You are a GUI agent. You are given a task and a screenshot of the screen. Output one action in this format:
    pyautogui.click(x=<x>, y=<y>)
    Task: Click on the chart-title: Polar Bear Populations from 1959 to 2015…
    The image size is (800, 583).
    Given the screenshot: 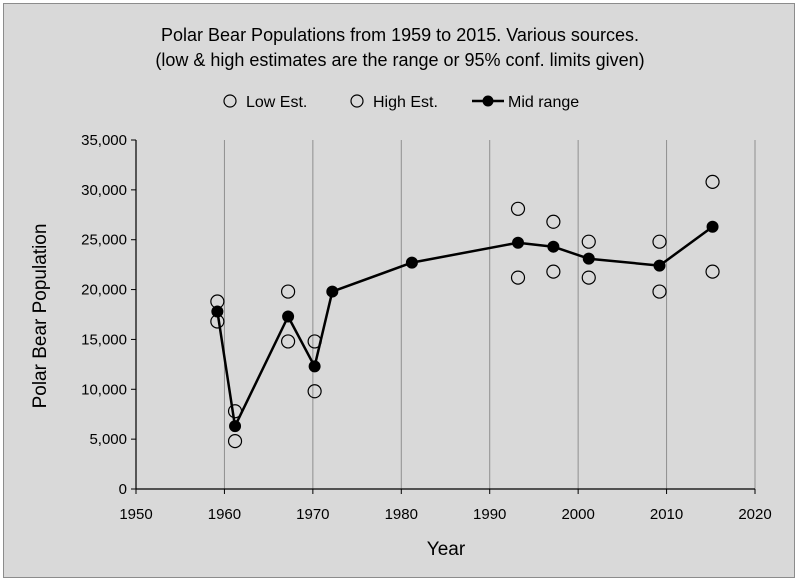 What is the action you would take?
    pyautogui.click(x=400, y=35)
    